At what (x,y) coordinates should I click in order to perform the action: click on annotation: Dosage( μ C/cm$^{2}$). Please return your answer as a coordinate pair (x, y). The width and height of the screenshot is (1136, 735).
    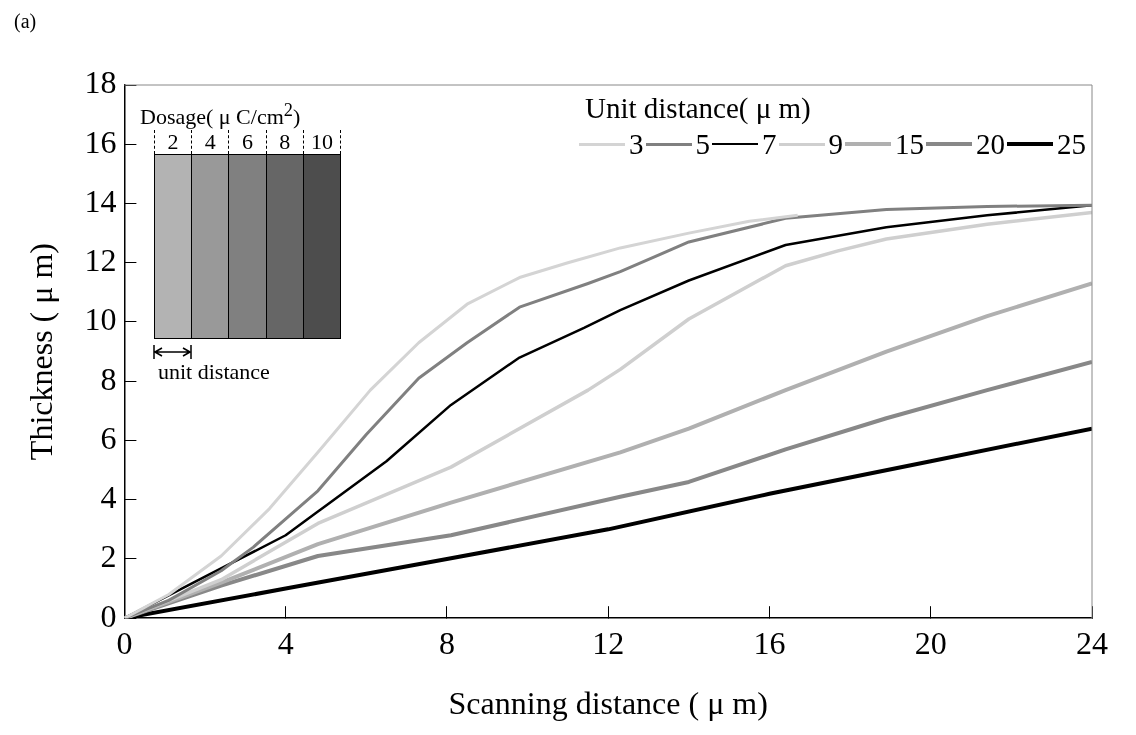
    Looking at the image, I should click on (221, 115).